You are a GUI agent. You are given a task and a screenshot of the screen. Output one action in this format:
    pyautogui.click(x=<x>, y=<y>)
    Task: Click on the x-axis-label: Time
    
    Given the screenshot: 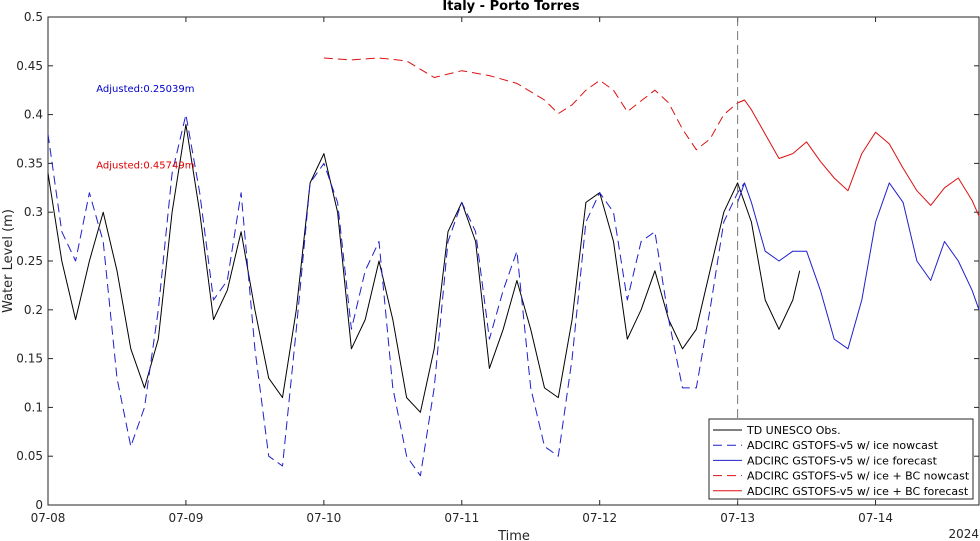 What is the action you would take?
    pyautogui.click(x=513, y=535)
    